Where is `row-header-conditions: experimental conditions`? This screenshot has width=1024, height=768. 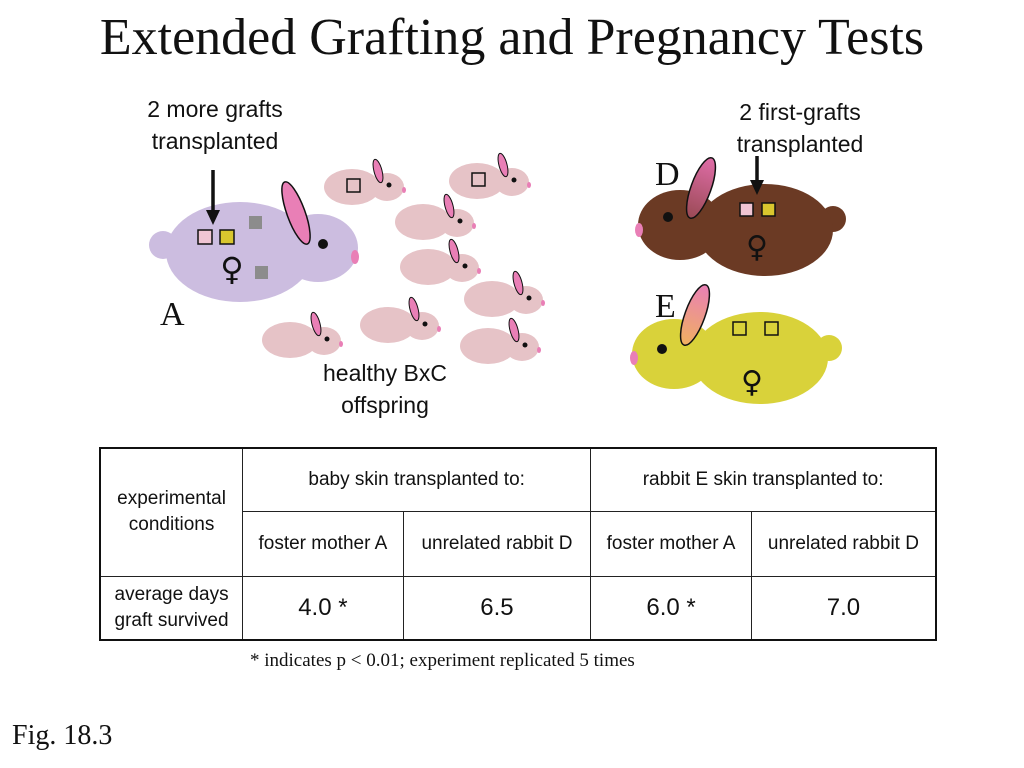
row-header-conditions: experimental conditions is located at coordinates (171, 512).